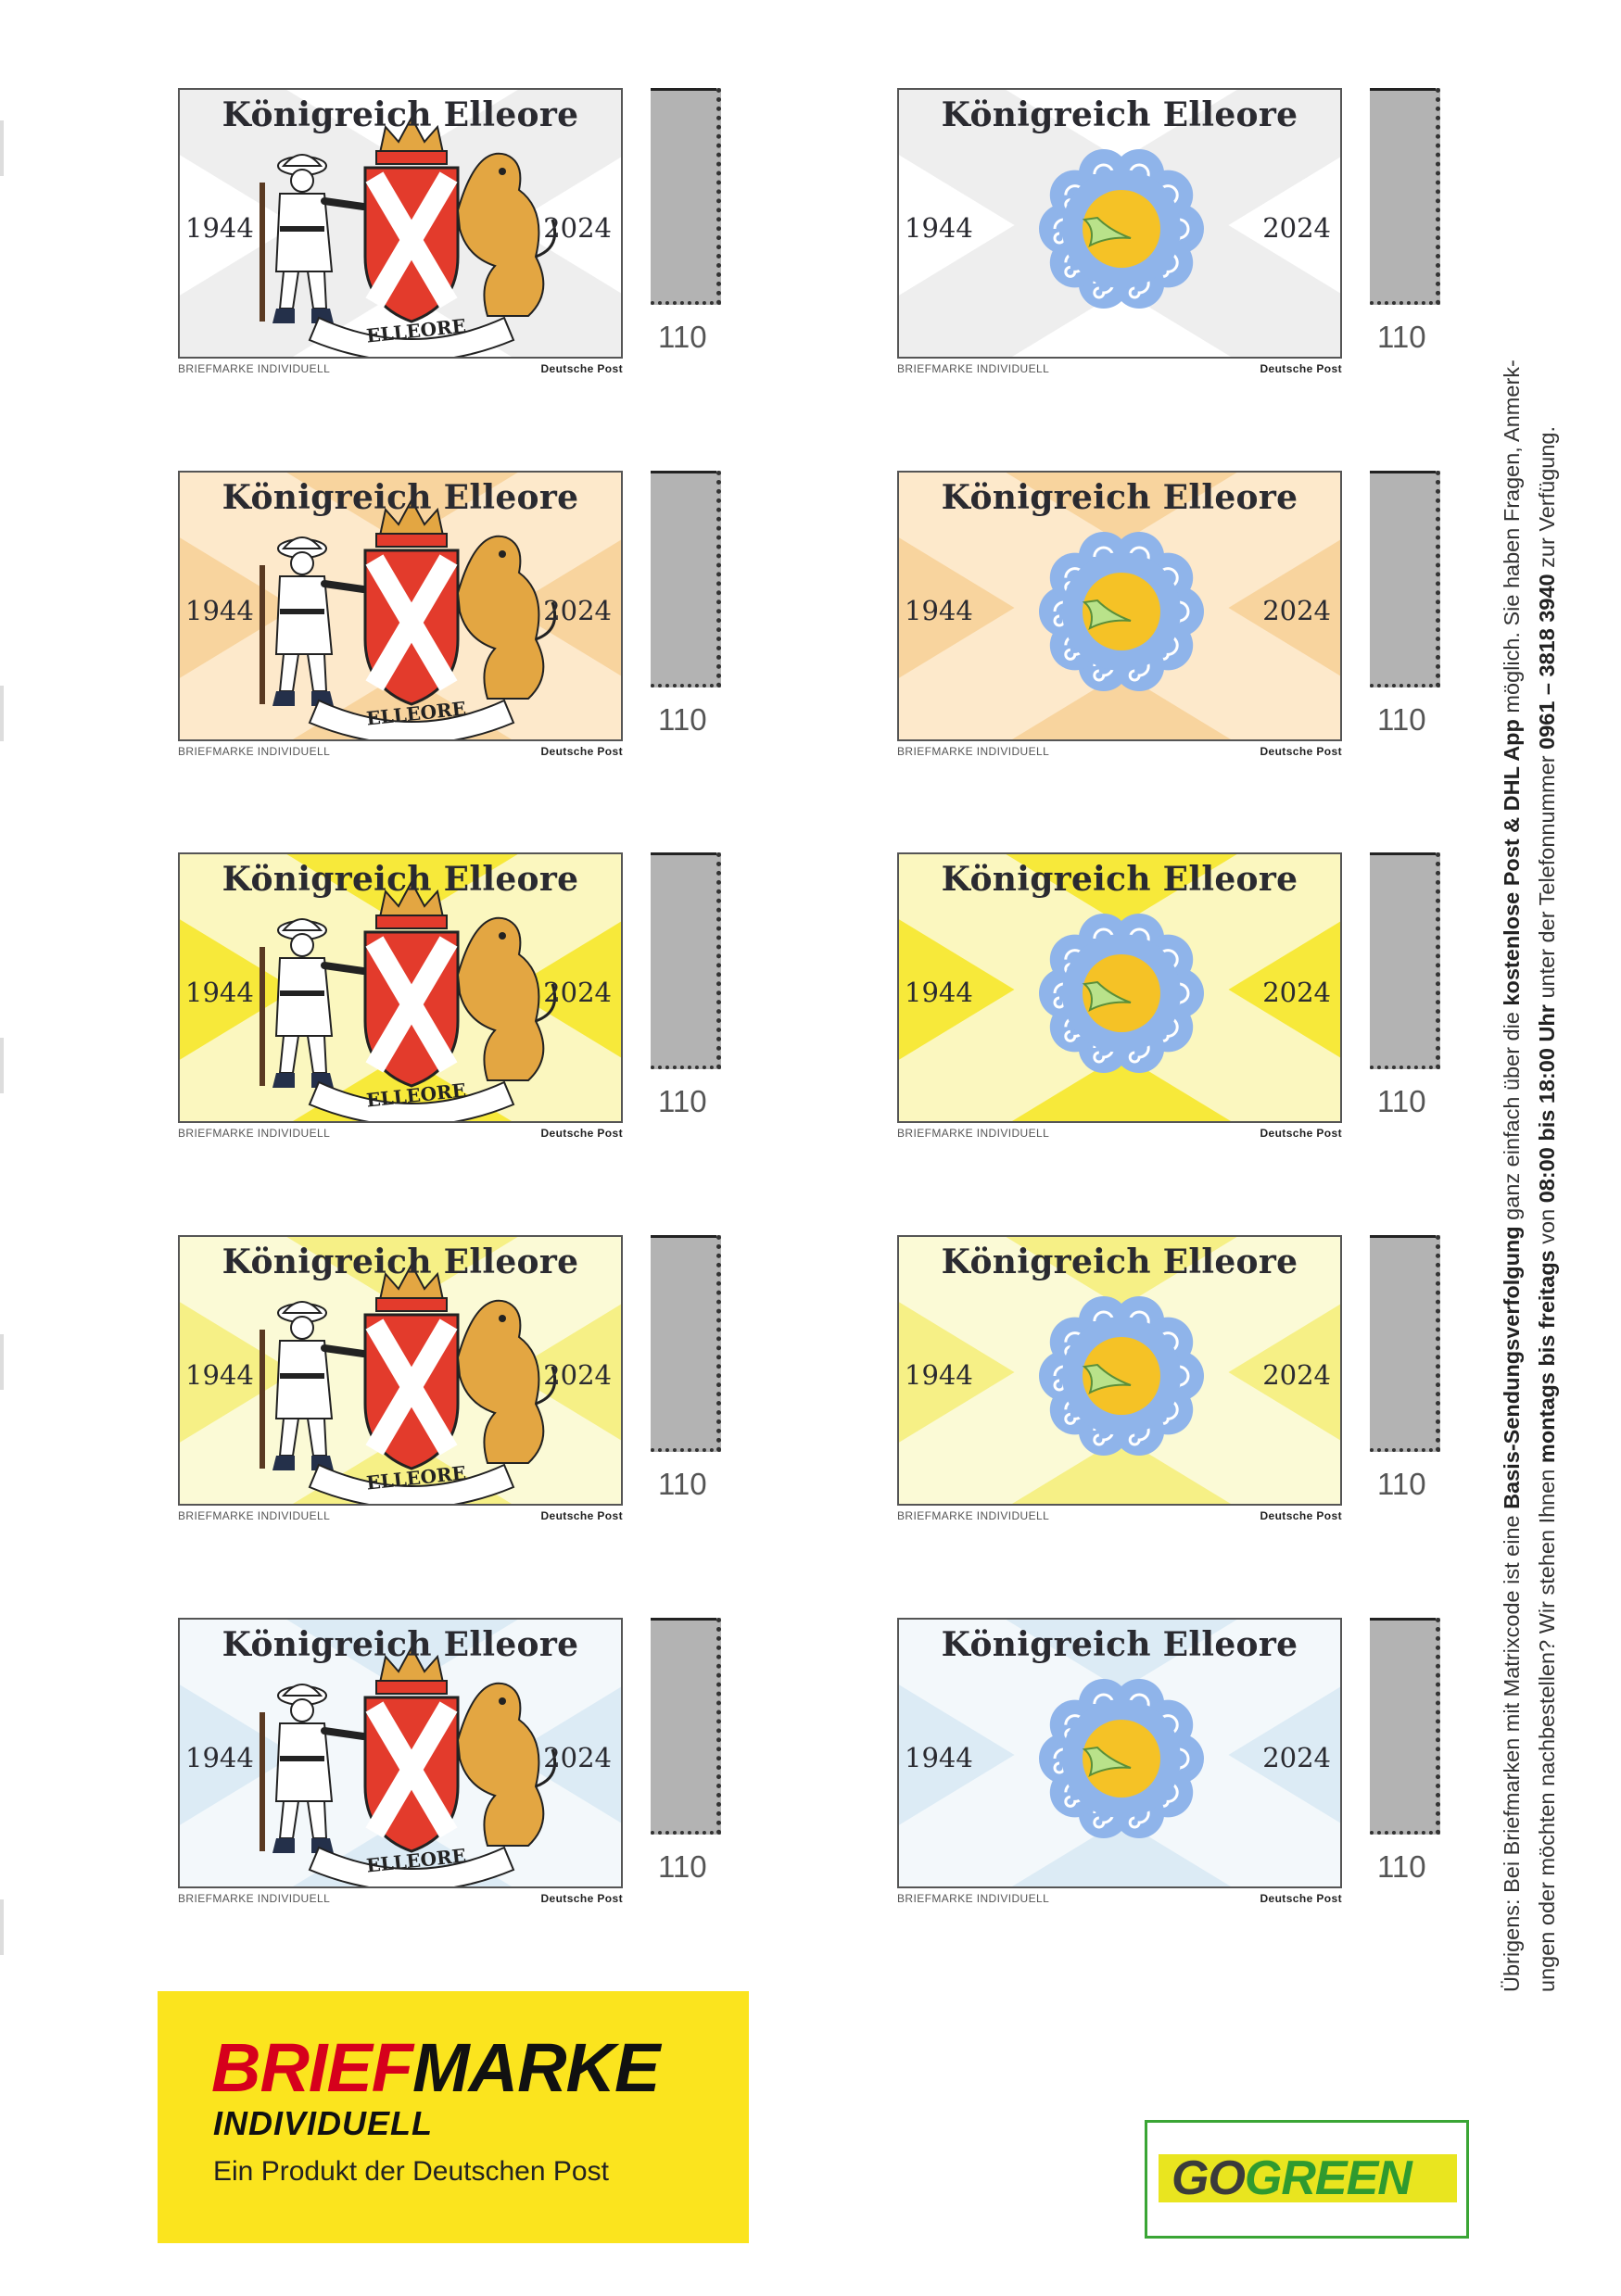  What do you see at coordinates (1291, 2178) in the screenshot?
I see `gogreen-wordmark: GOGREEN` at bounding box center [1291, 2178].